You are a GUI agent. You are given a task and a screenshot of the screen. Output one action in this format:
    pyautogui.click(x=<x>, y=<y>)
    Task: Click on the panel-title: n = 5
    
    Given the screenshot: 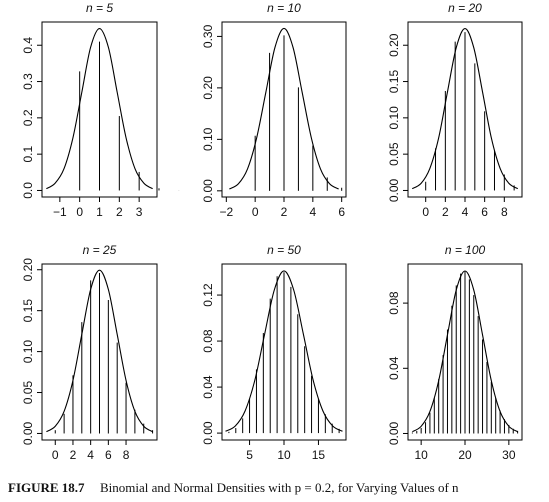 What is the action you would take?
    pyautogui.click(x=99, y=8)
    